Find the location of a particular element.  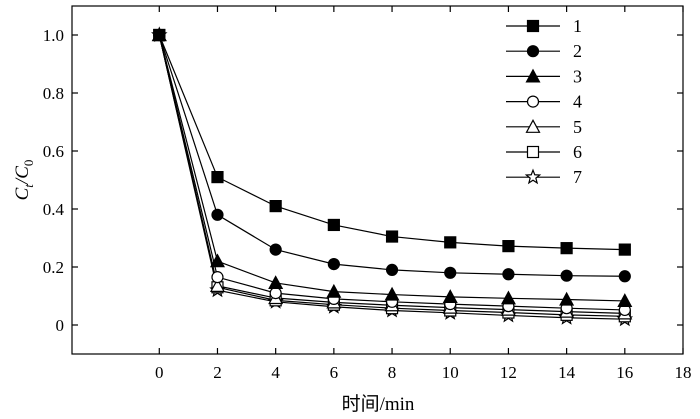

legend: 1 2 3 4 5 6 7 is located at coordinates (544, 101).